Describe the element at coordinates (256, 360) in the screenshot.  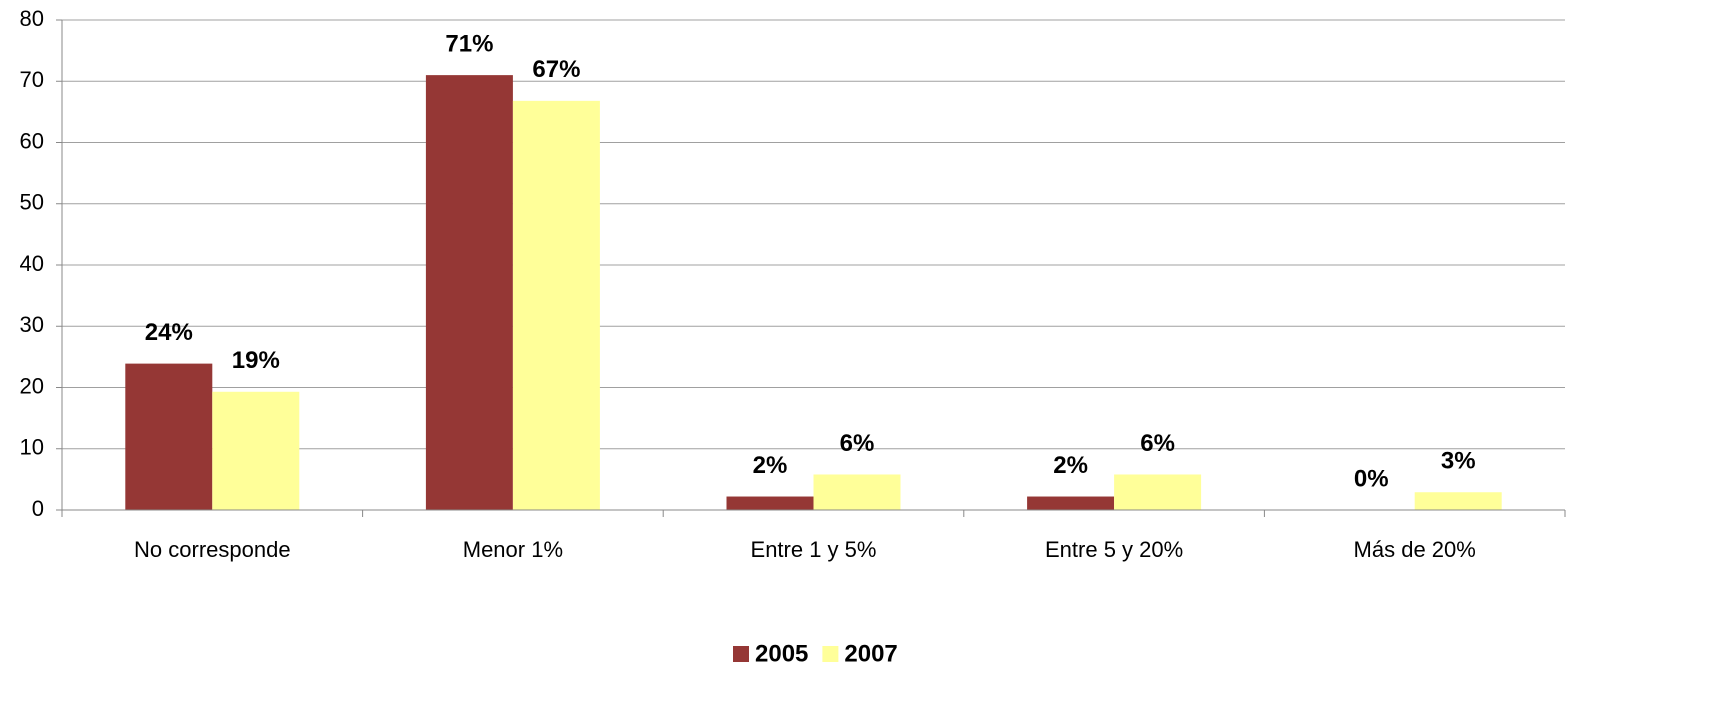
I see `value-label: 19%` at that location.